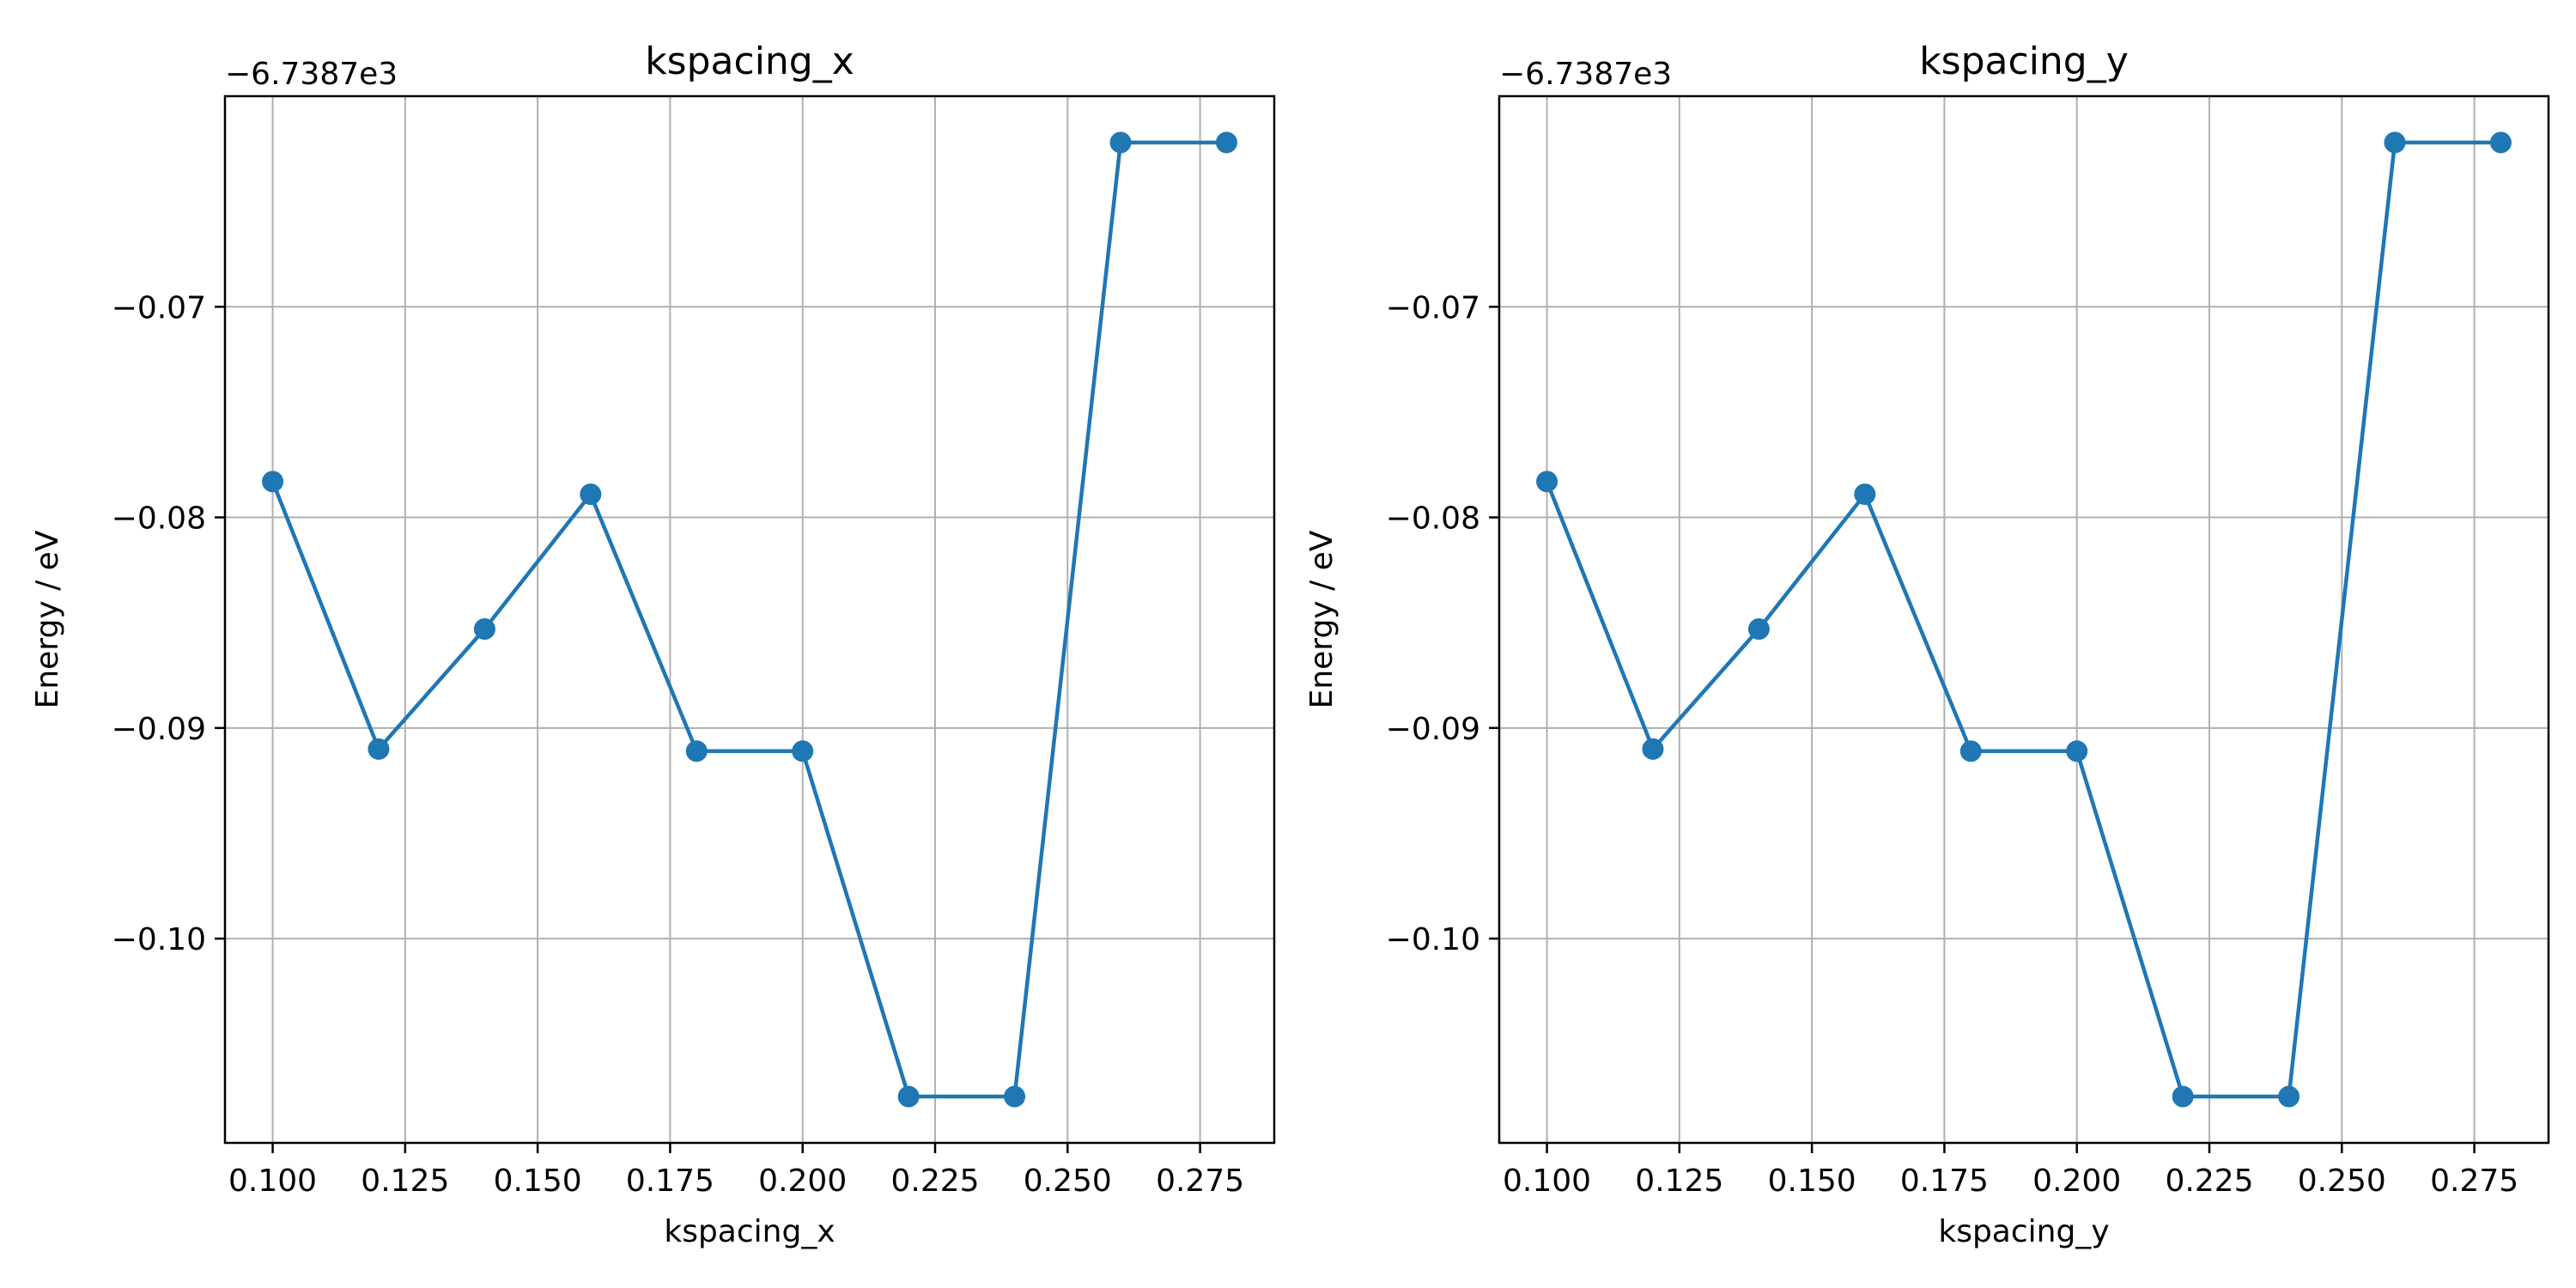 The height and width of the screenshot is (1288, 2576). Describe the element at coordinates (2024, 61) in the screenshot. I see `chart-title: kspacing_y` at that location.